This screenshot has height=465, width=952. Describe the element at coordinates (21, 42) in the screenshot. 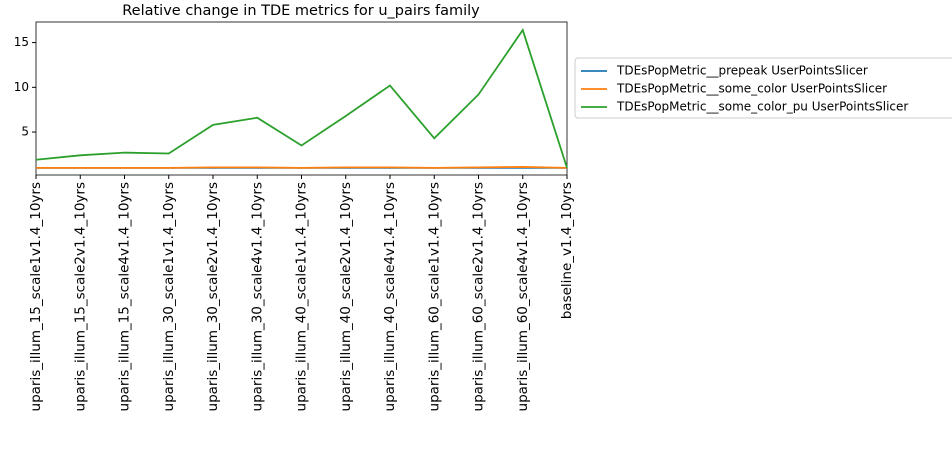

I see `y-tick-label: 15` at that location.